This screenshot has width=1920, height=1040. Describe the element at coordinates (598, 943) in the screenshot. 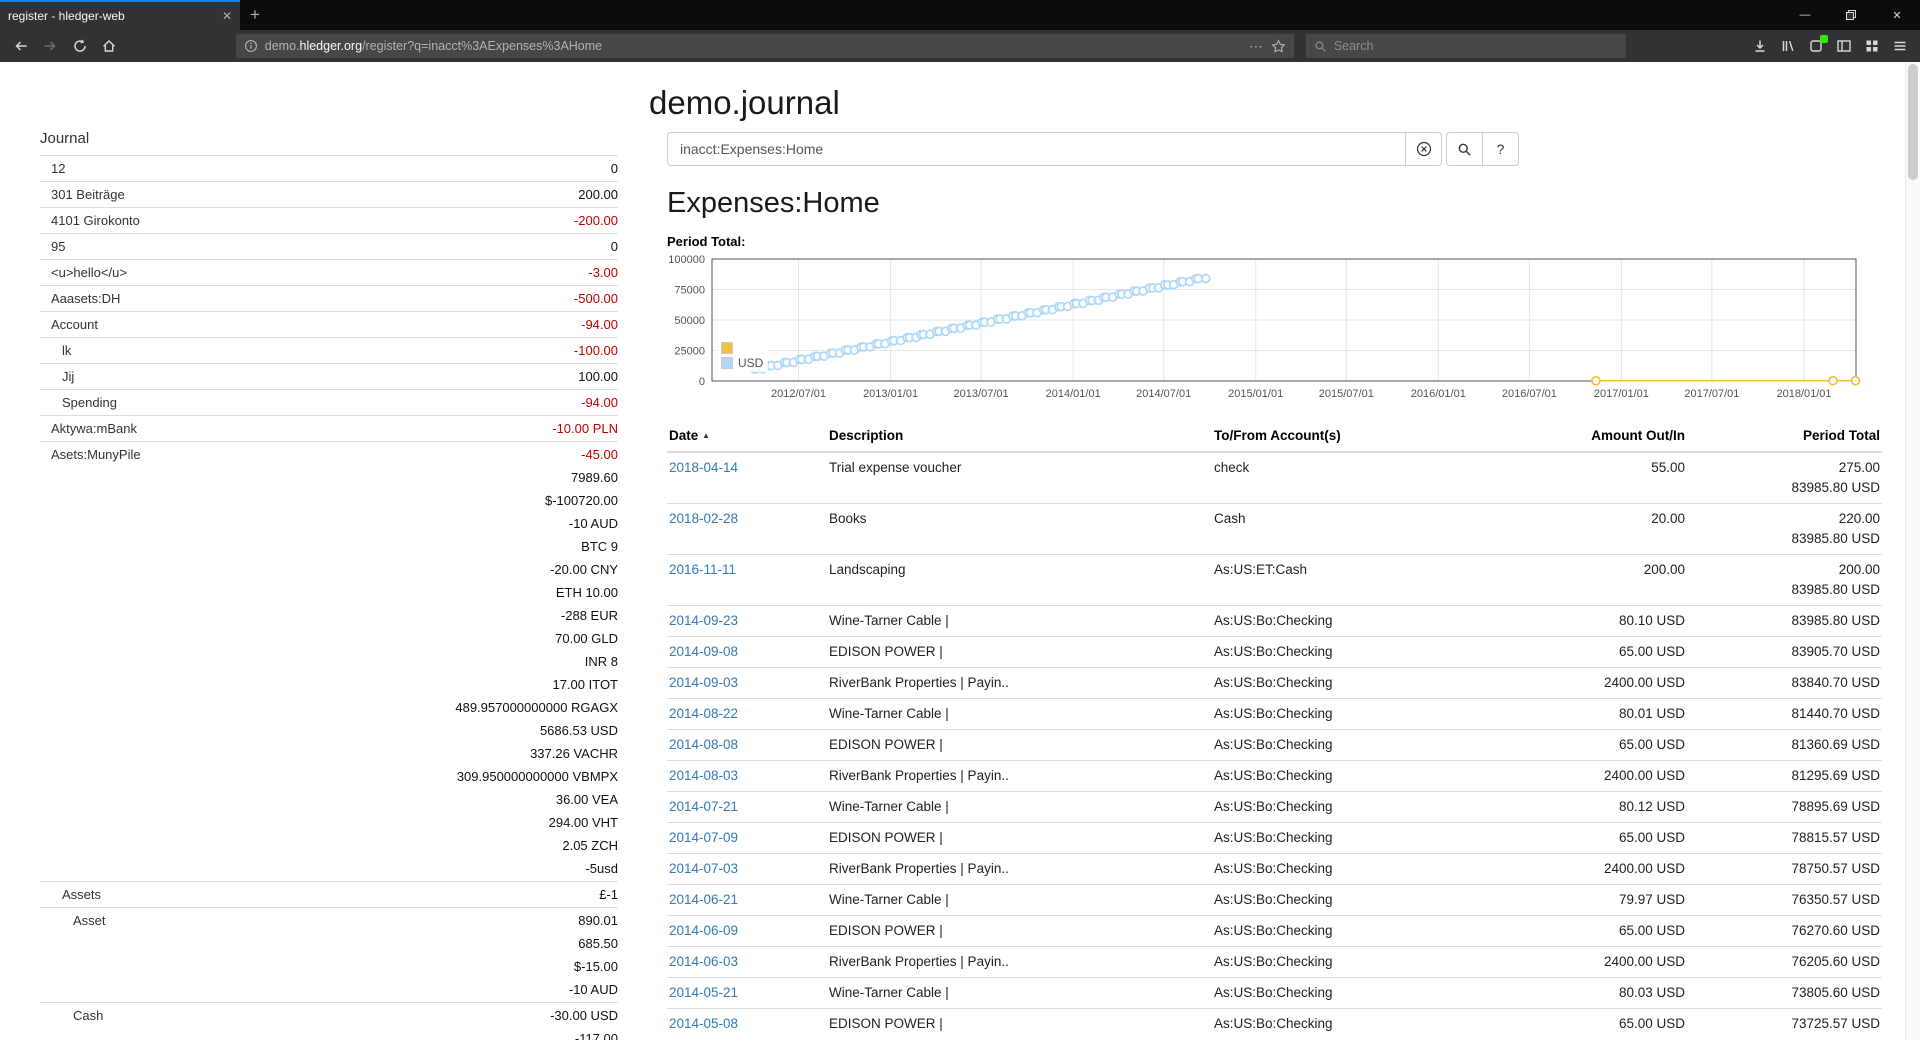

I see `sidebar-balance-amount: 685.50` at that location.